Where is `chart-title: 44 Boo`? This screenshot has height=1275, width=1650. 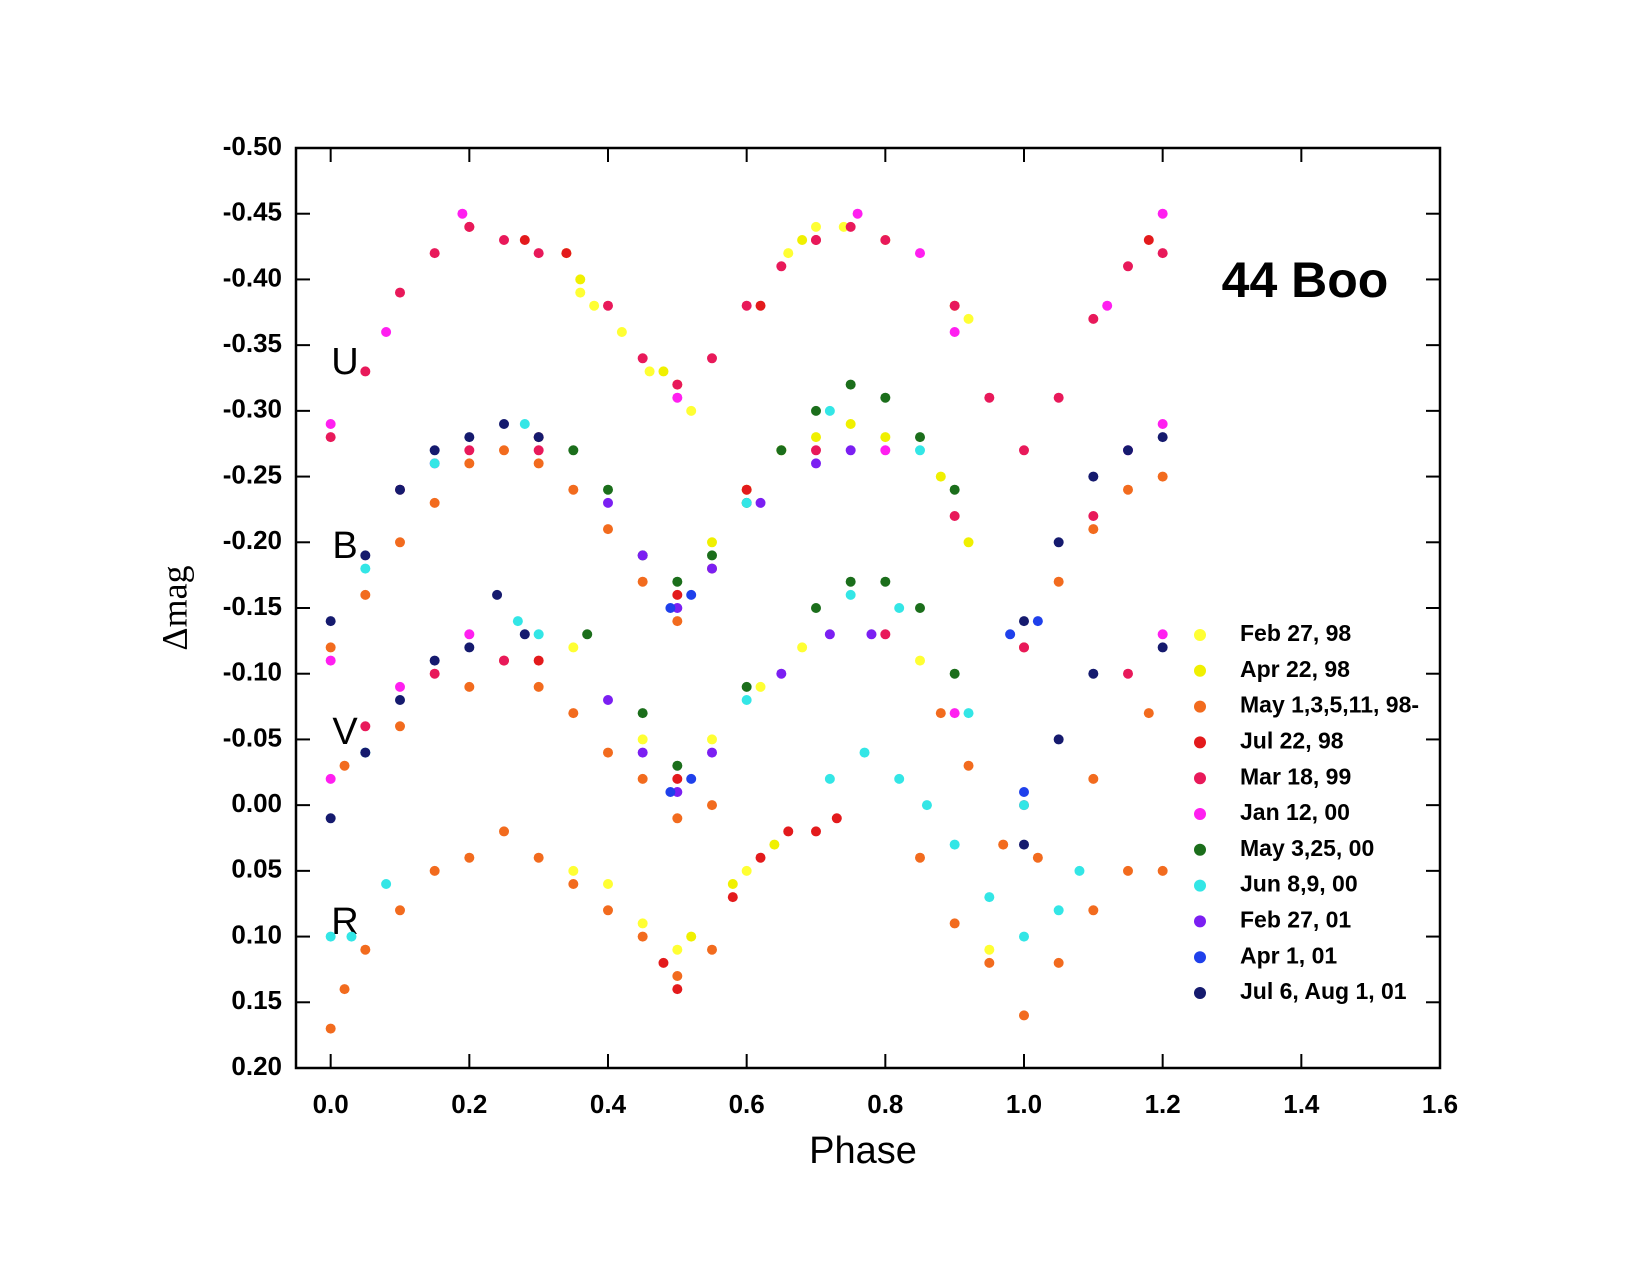 chart-title: 44 Boo is located at coordinates (1305, 280).